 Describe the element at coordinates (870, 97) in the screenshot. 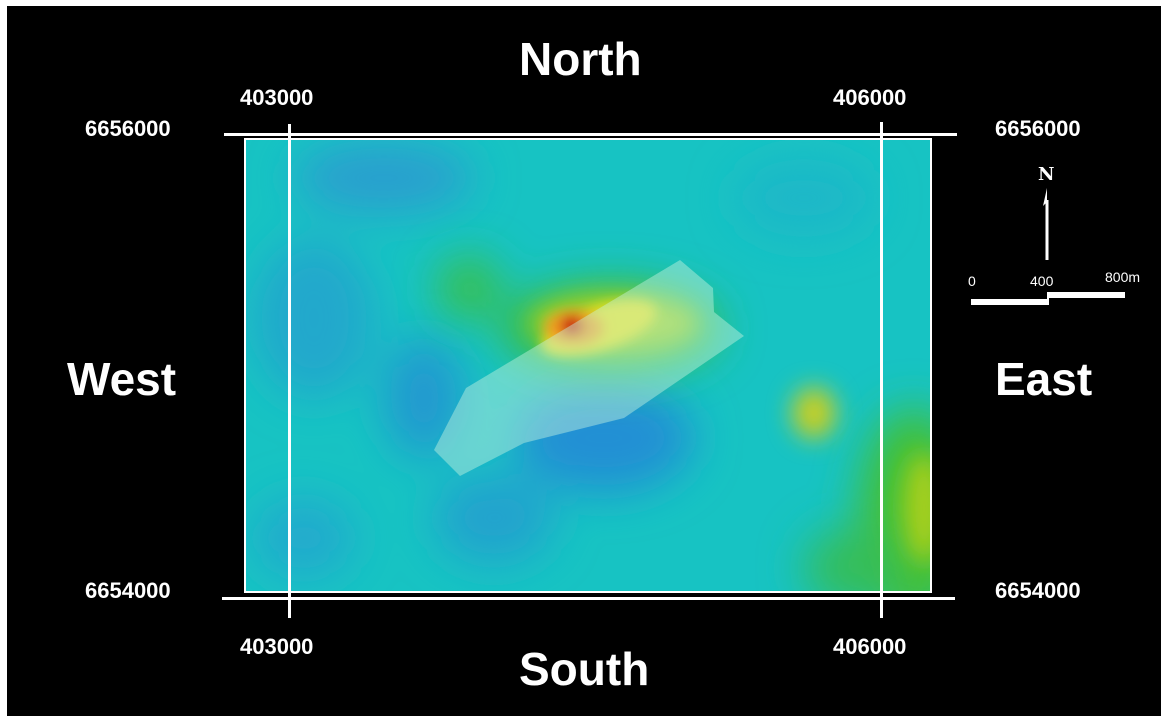

I see `easting-label-top-right: 406000` at that location.